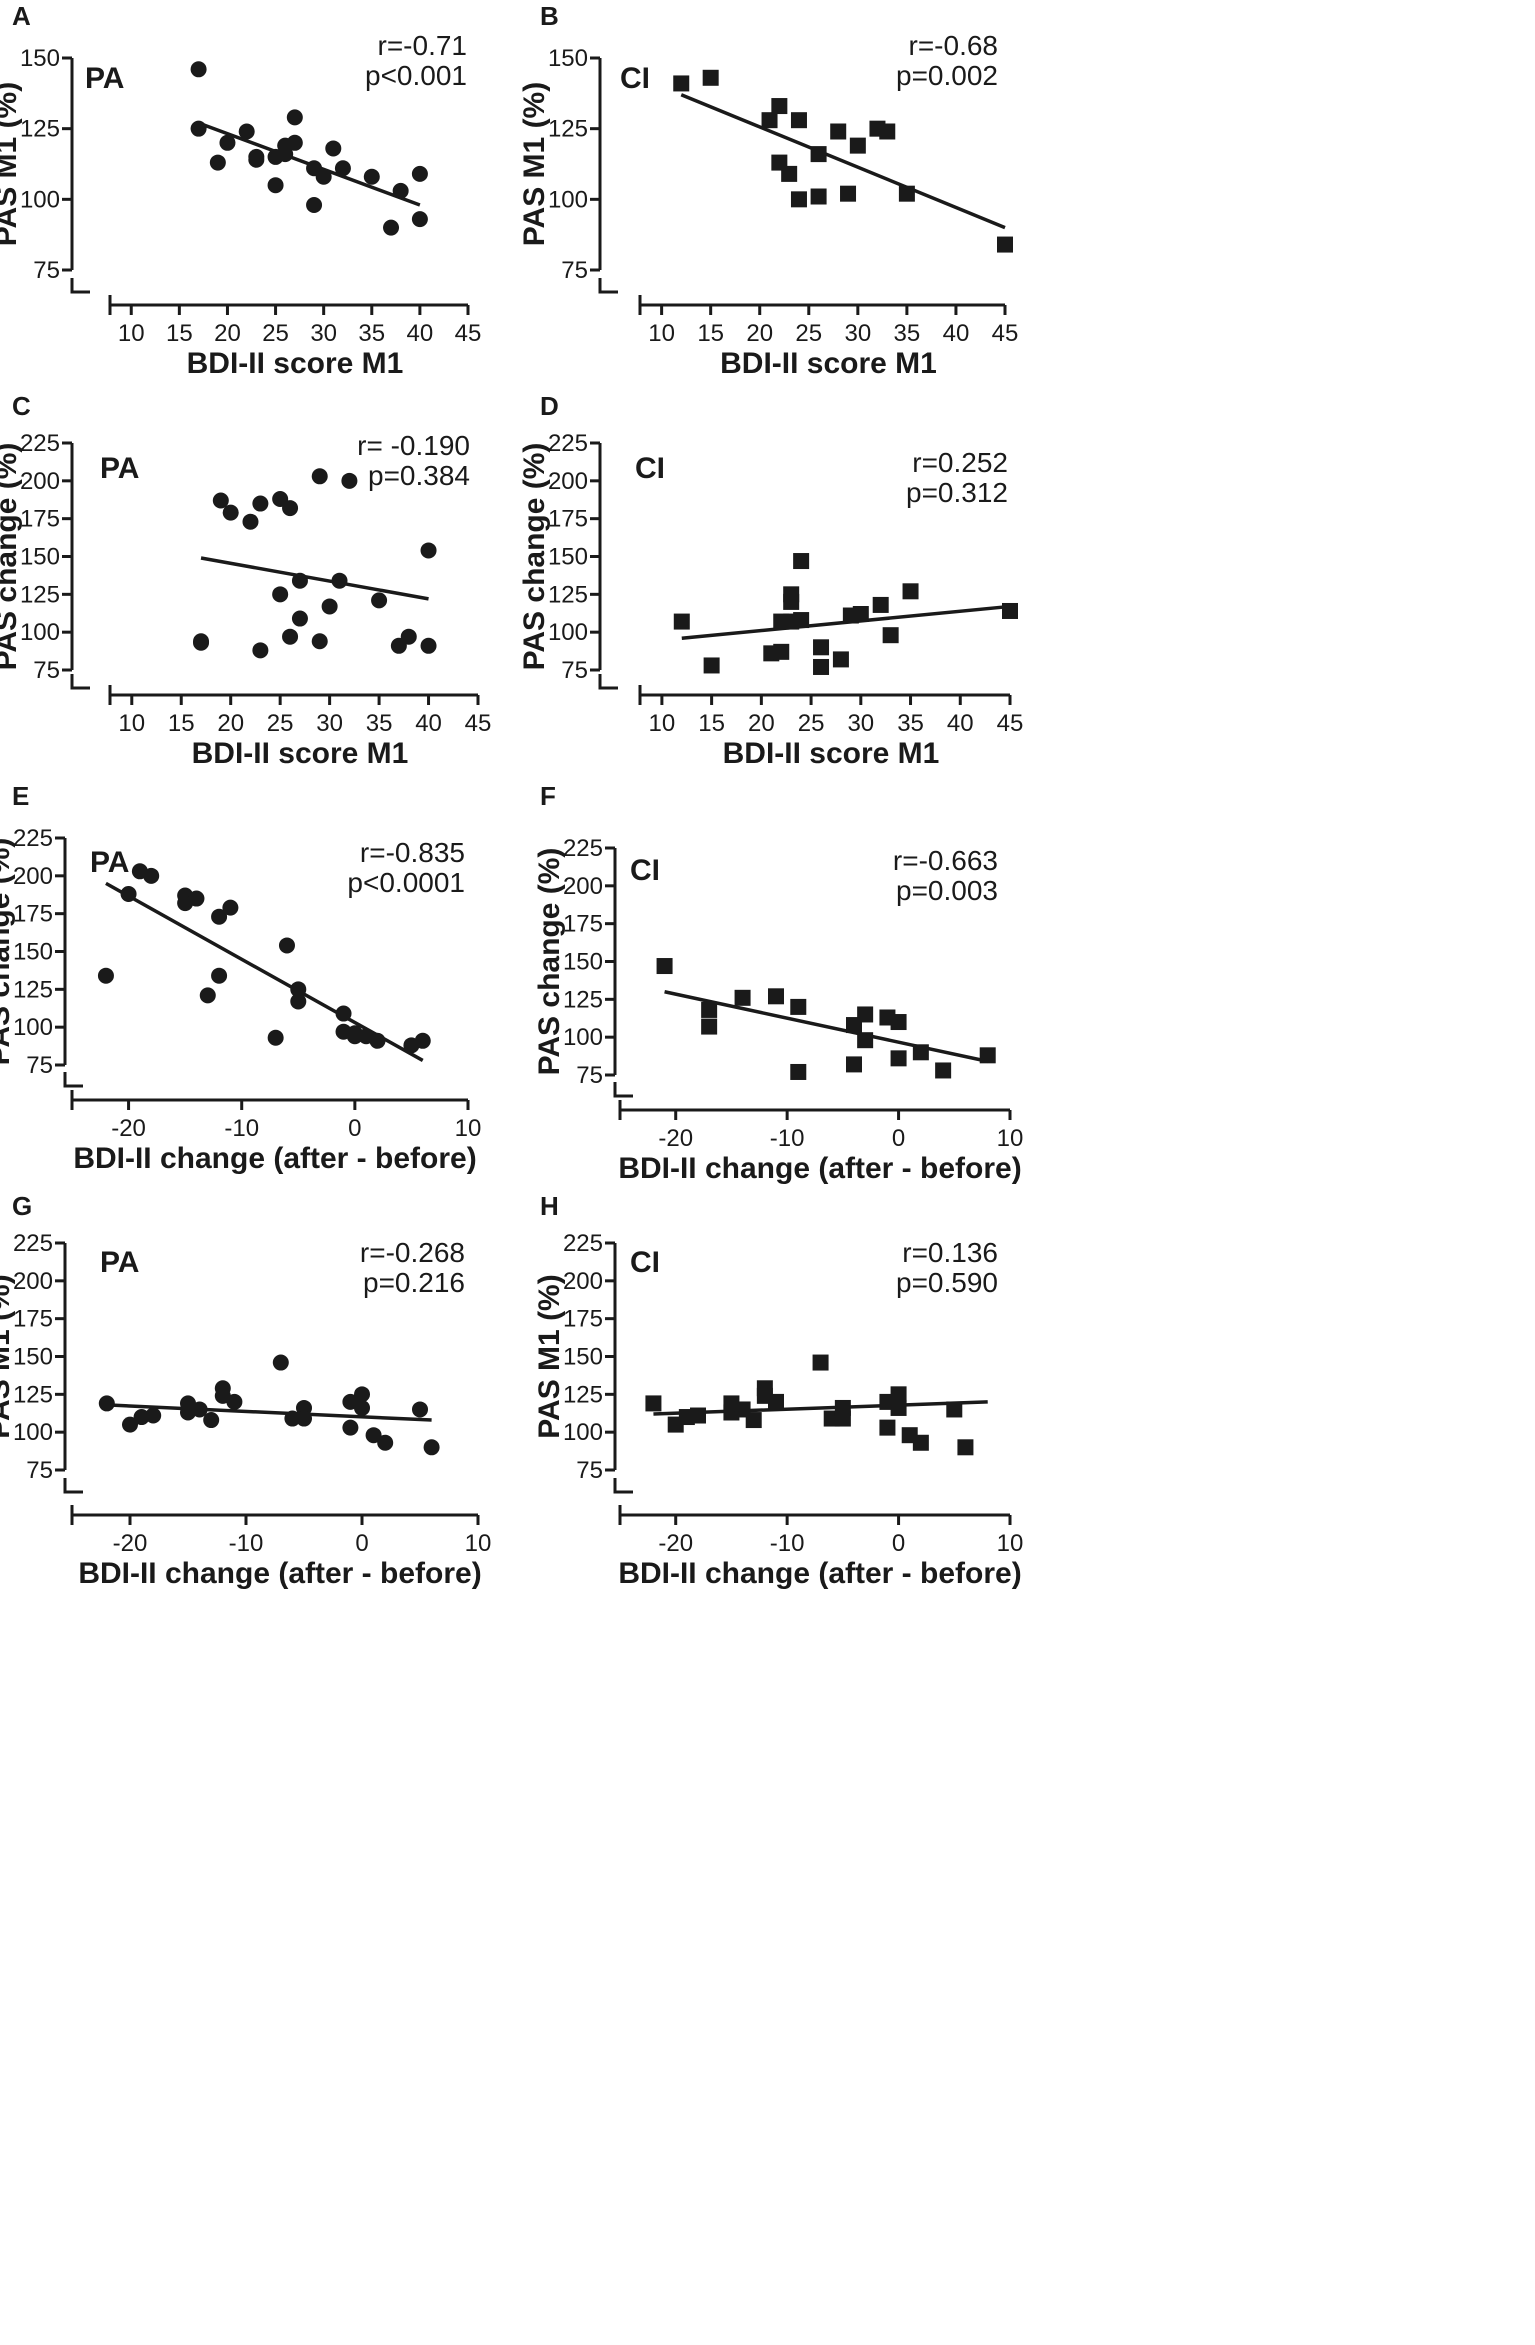 This screenshot has height=2345, width=1535. I want to click on y-axis-title: PAS change (%), so click(549, 962).